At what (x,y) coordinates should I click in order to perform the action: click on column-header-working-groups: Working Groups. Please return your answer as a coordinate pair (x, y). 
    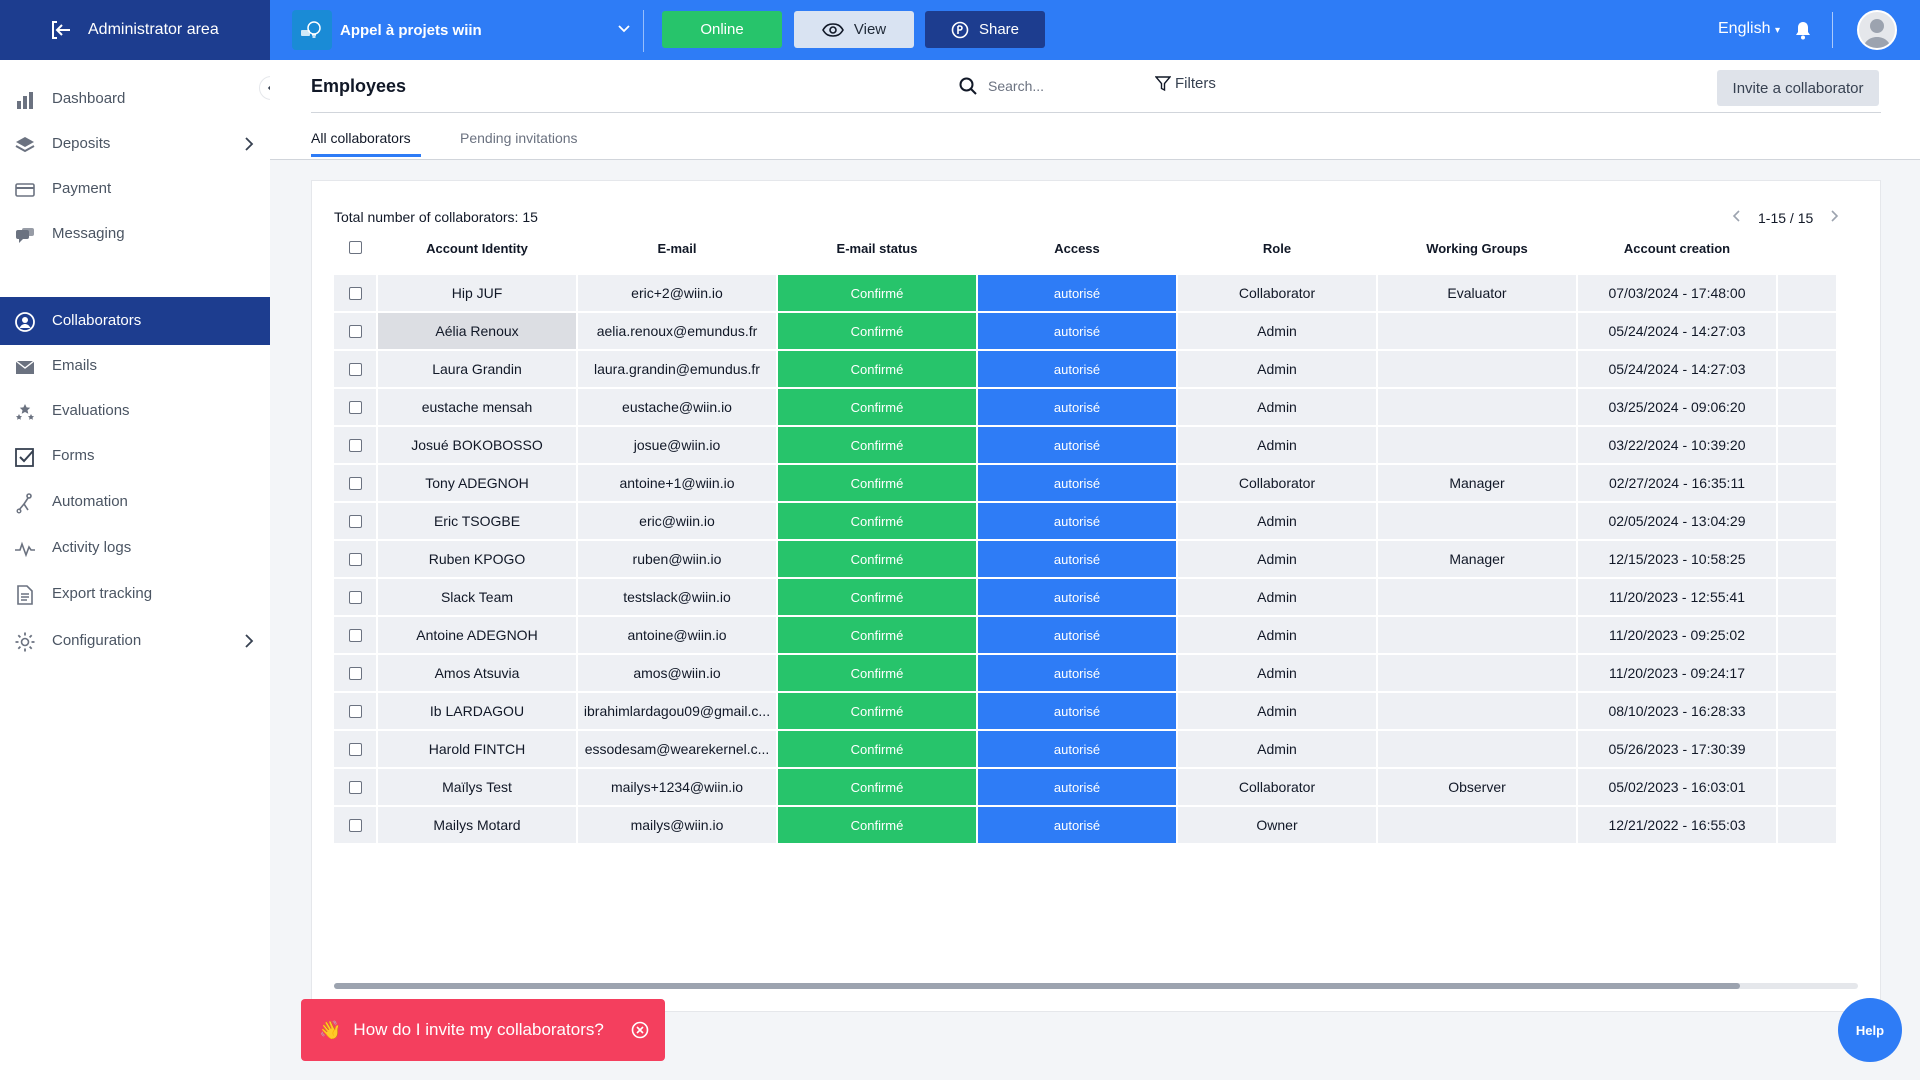
    Looking at the image, I should click on (1477, 248).